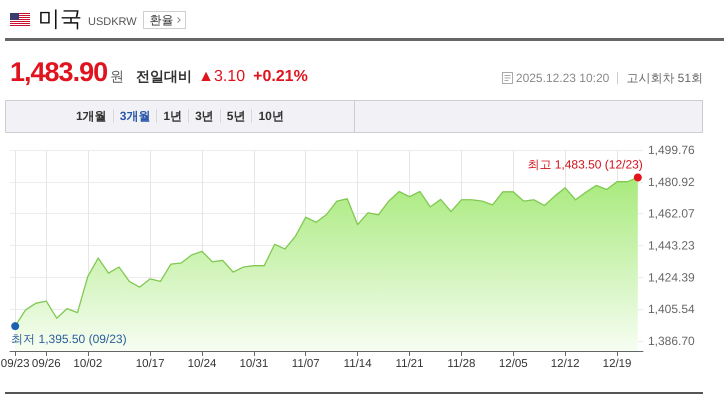 The width and height of the screenshot is (724, 409). What do you see at coordinates (672, 181) in the screenshot?
I see `y-tick-label: 1,480.92` at bounding box center [672, 181].